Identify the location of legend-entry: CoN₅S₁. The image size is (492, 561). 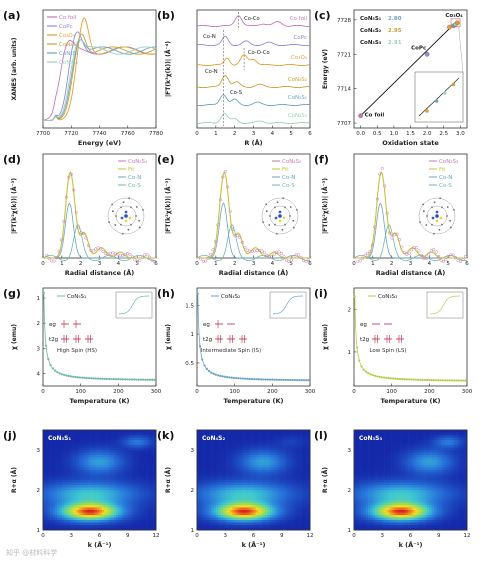
(68, 54).